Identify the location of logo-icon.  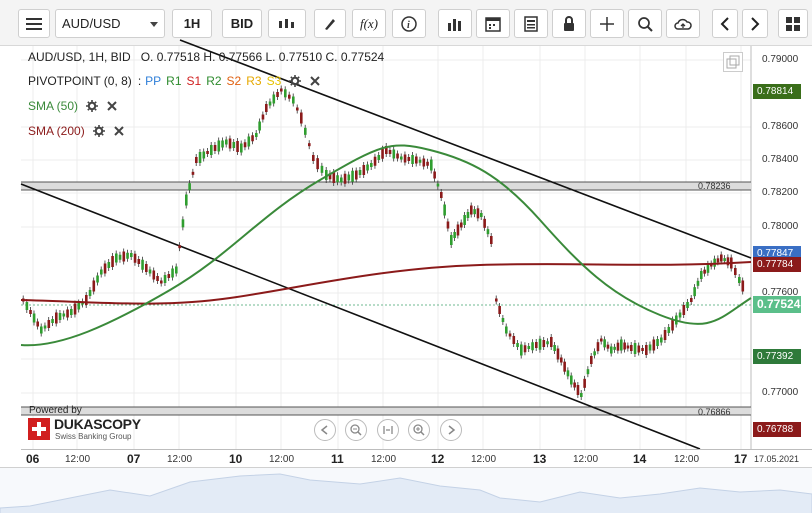
(39, 429).